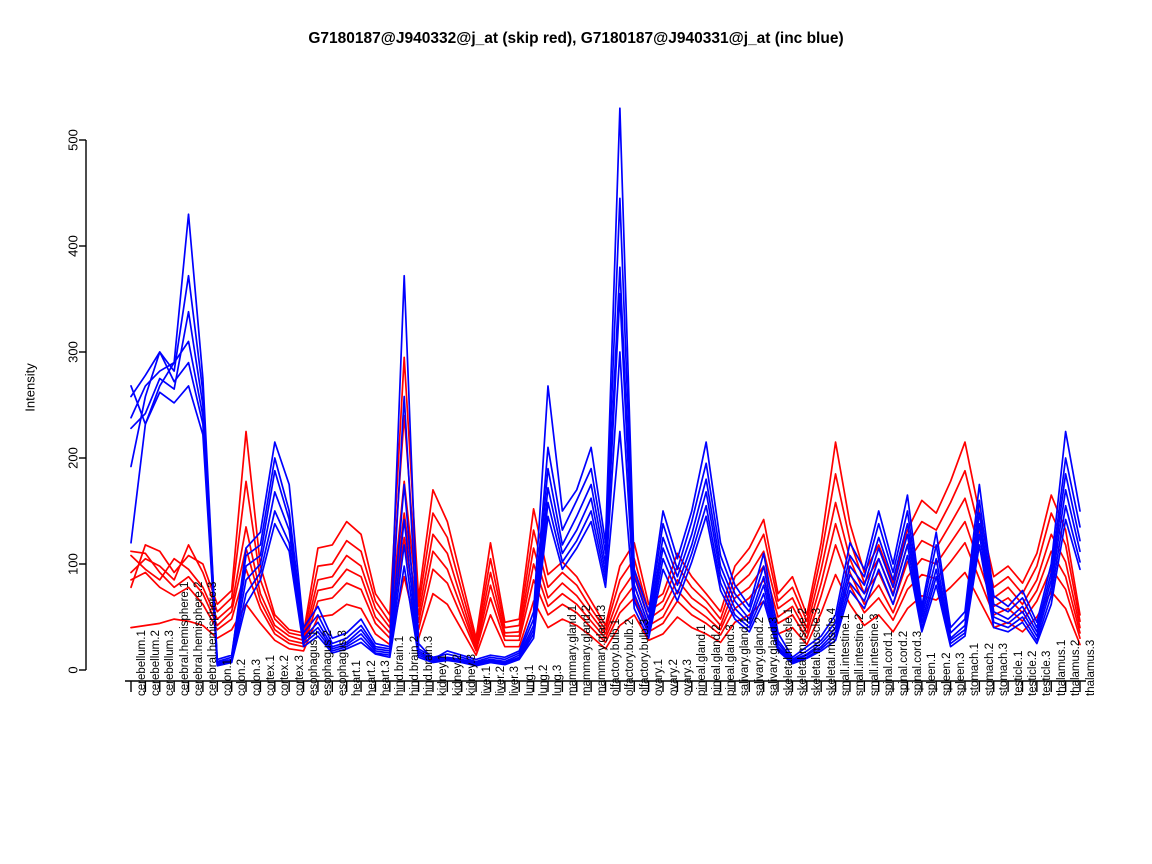  I want to click on x-tick-label: cortex.1, so click(270, 675).